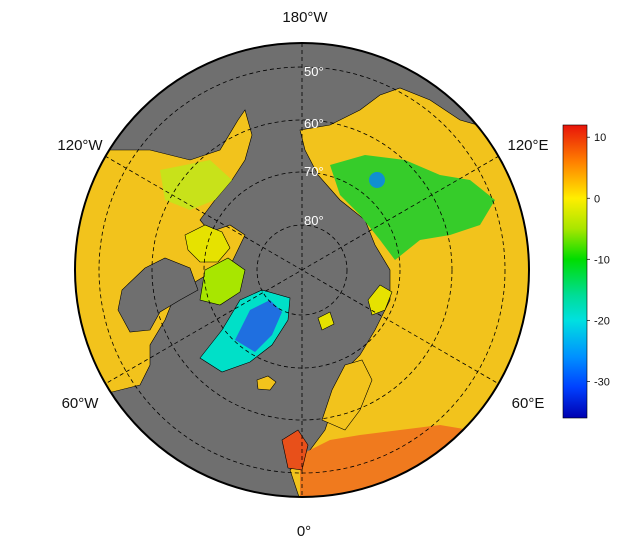 The image size is (625, 552). Describe the element at coordinates (575, 271) in the screenshot. I see `colorbar-bar` at that location.